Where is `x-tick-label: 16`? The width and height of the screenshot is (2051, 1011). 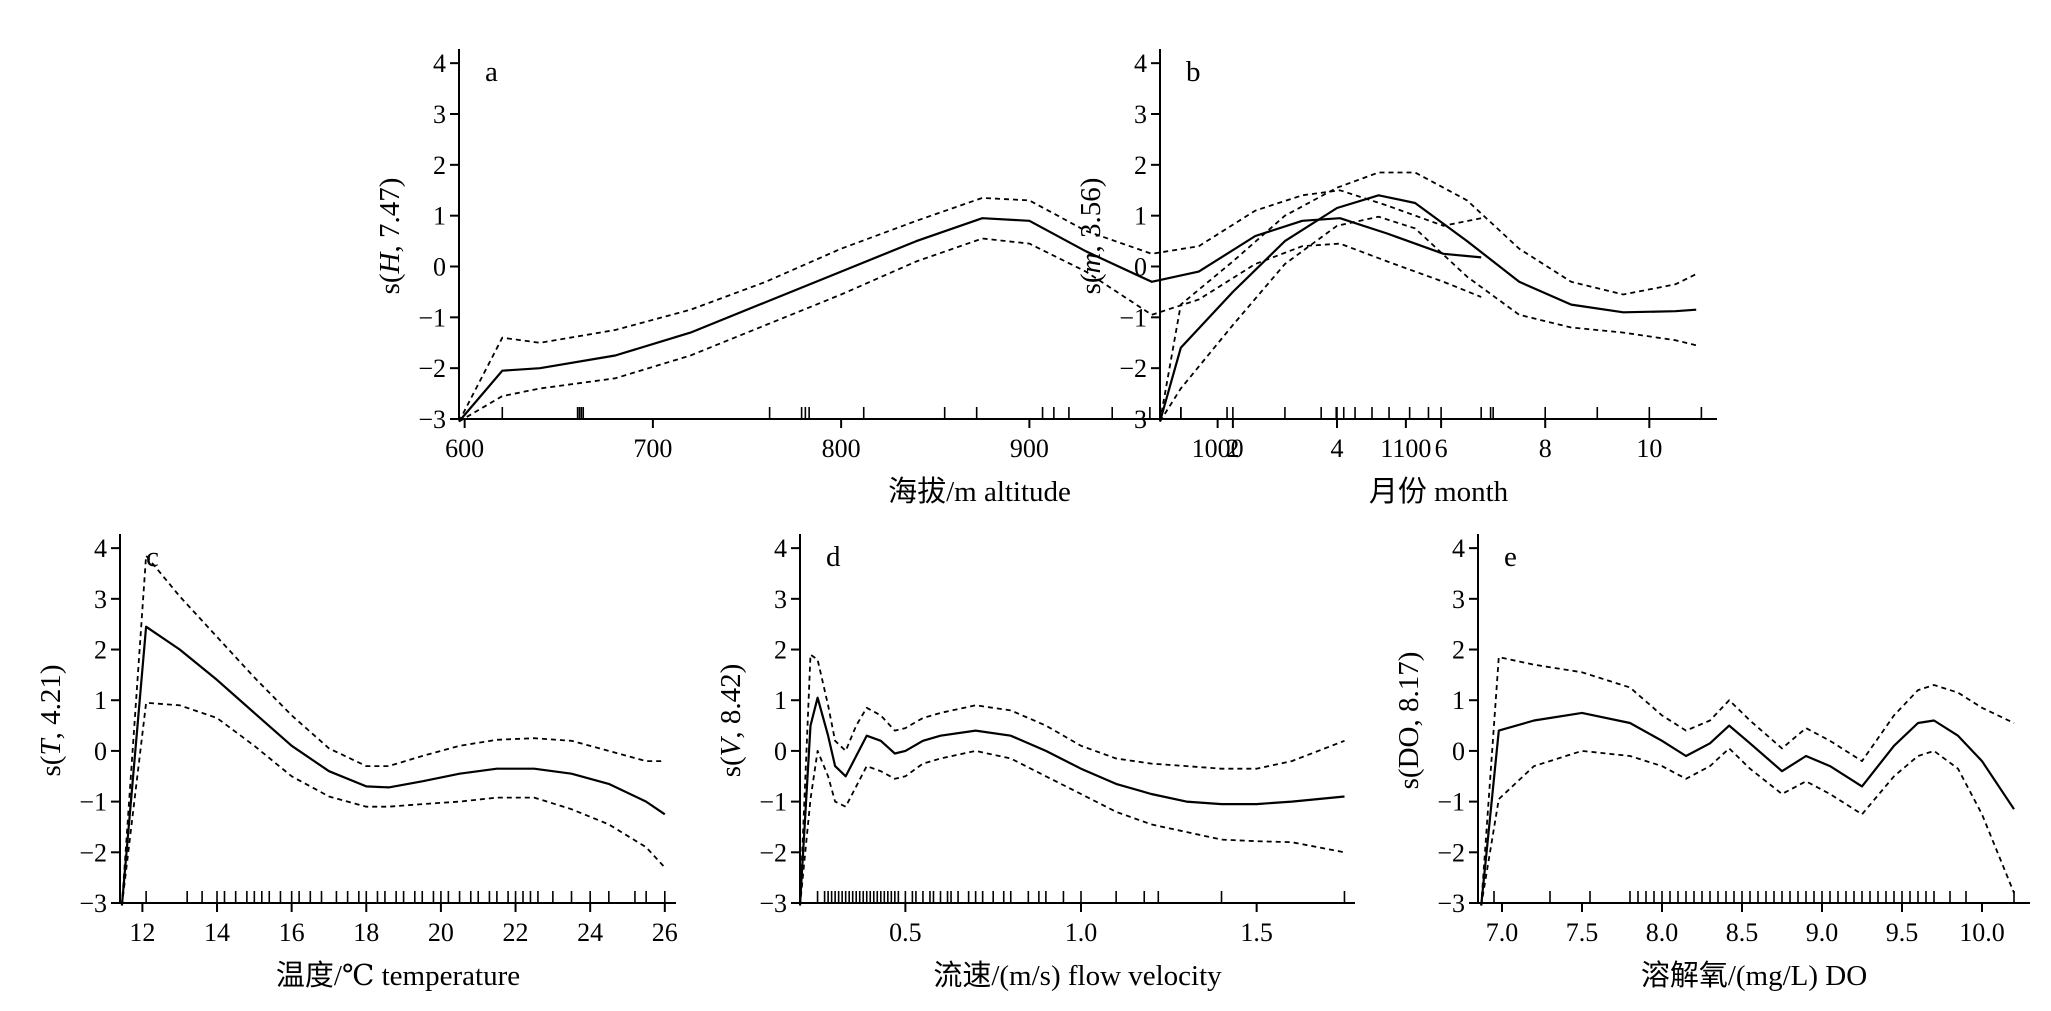
x-tick-label: 16 is located at coordinates (292, 932).